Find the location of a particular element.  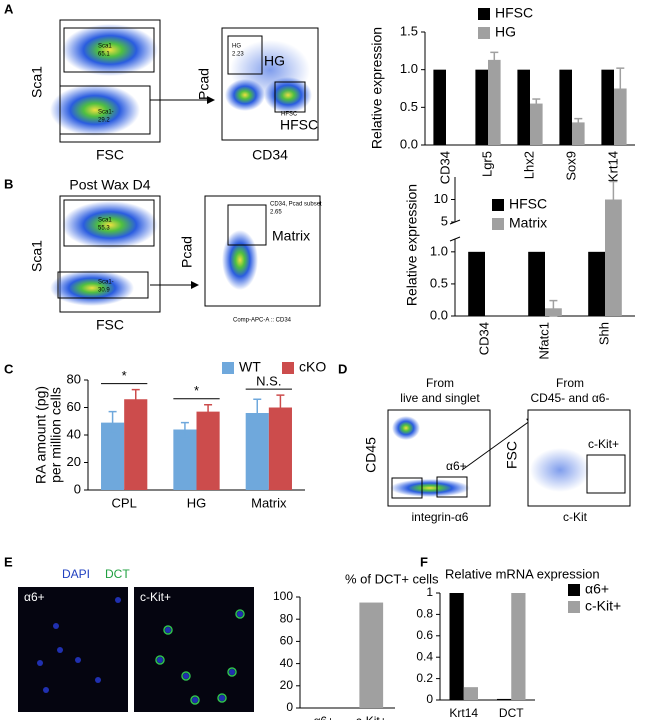

gate-value: 2.65 is located at coordinates (276, 213).